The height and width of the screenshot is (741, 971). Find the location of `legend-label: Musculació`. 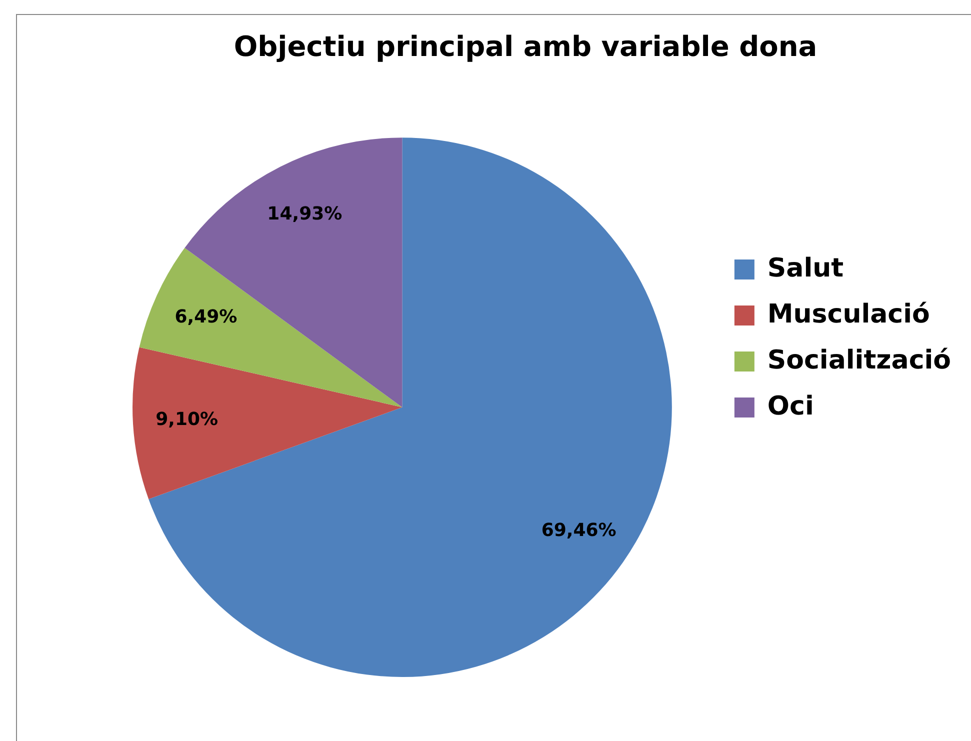

legend-label: Musculació is located at coordinates (848, 314).